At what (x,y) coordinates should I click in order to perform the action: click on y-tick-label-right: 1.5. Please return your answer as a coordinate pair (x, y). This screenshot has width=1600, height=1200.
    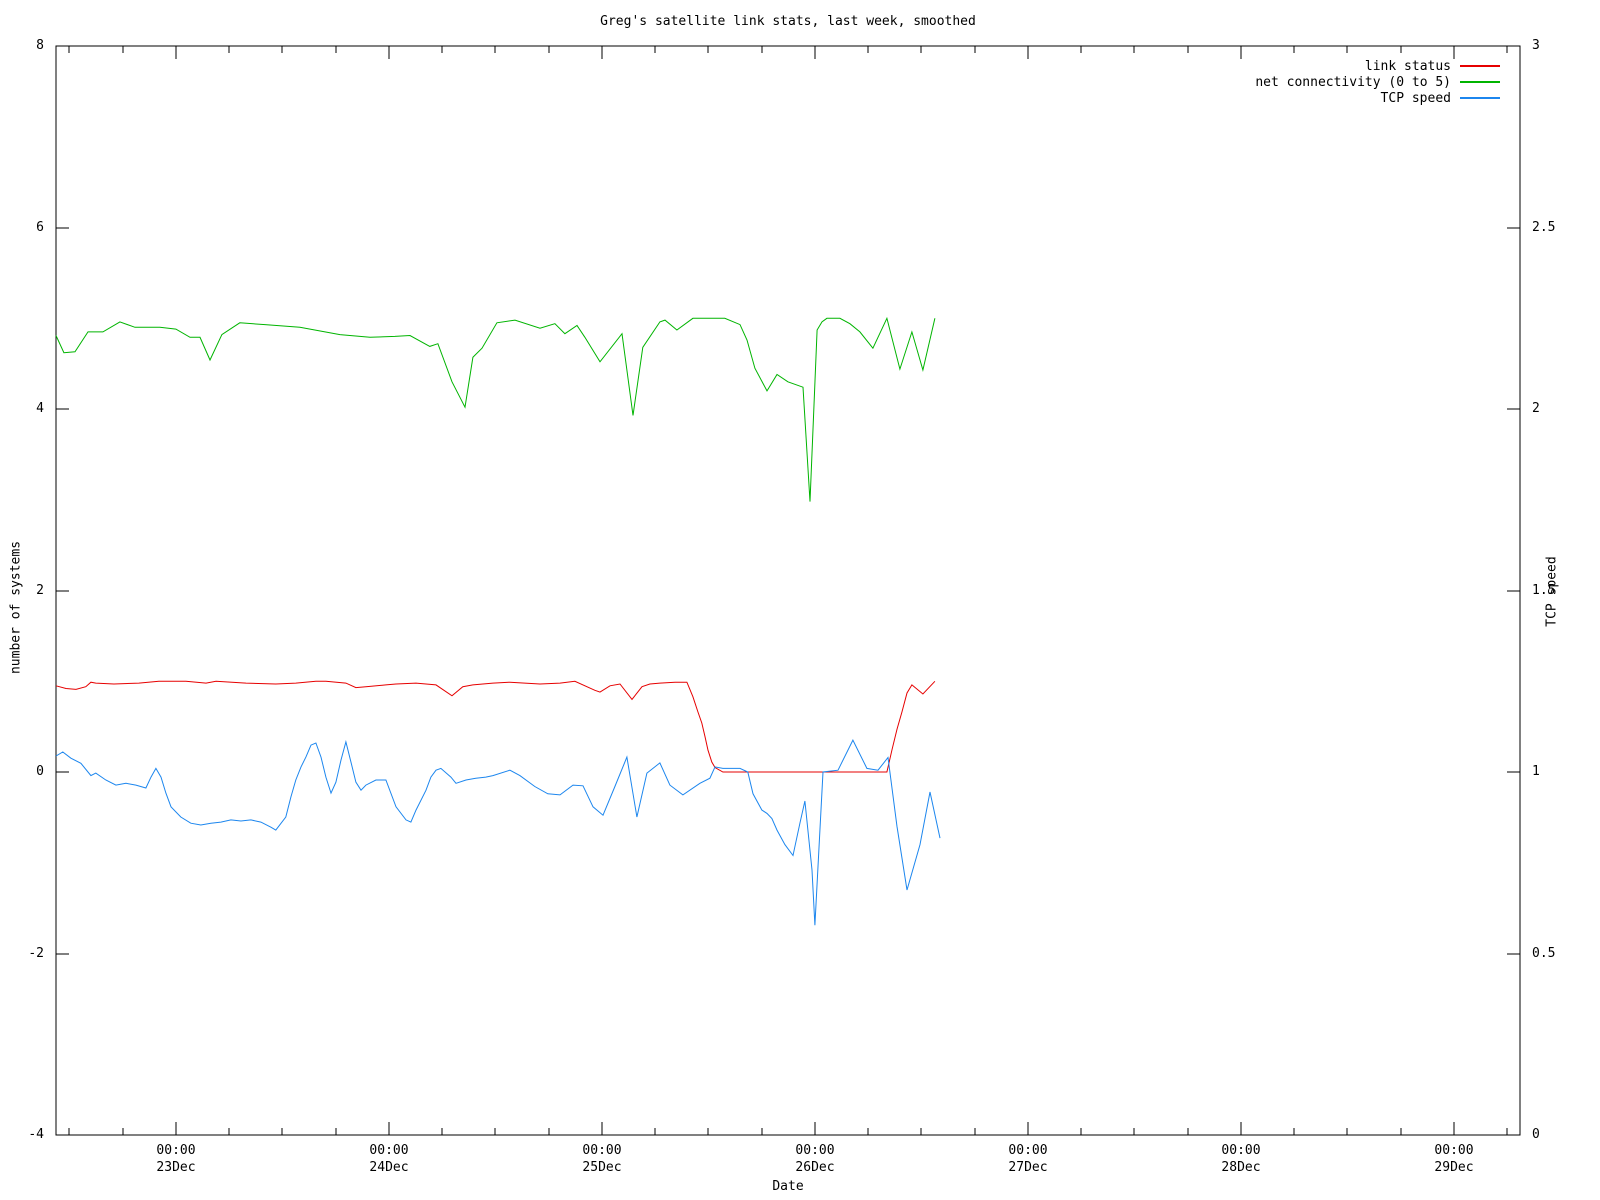
    Looking at the image, I should click on (1544, 590).